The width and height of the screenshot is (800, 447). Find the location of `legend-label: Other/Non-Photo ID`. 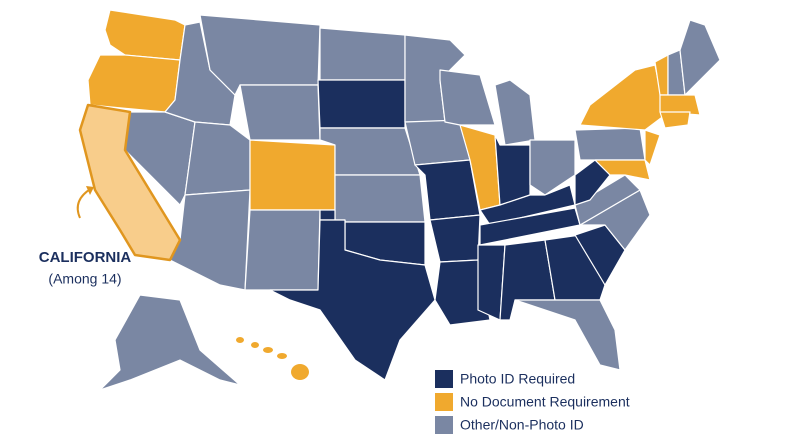

legend-label: Other/Non-Photo ID is located at coordinates (522, 425).